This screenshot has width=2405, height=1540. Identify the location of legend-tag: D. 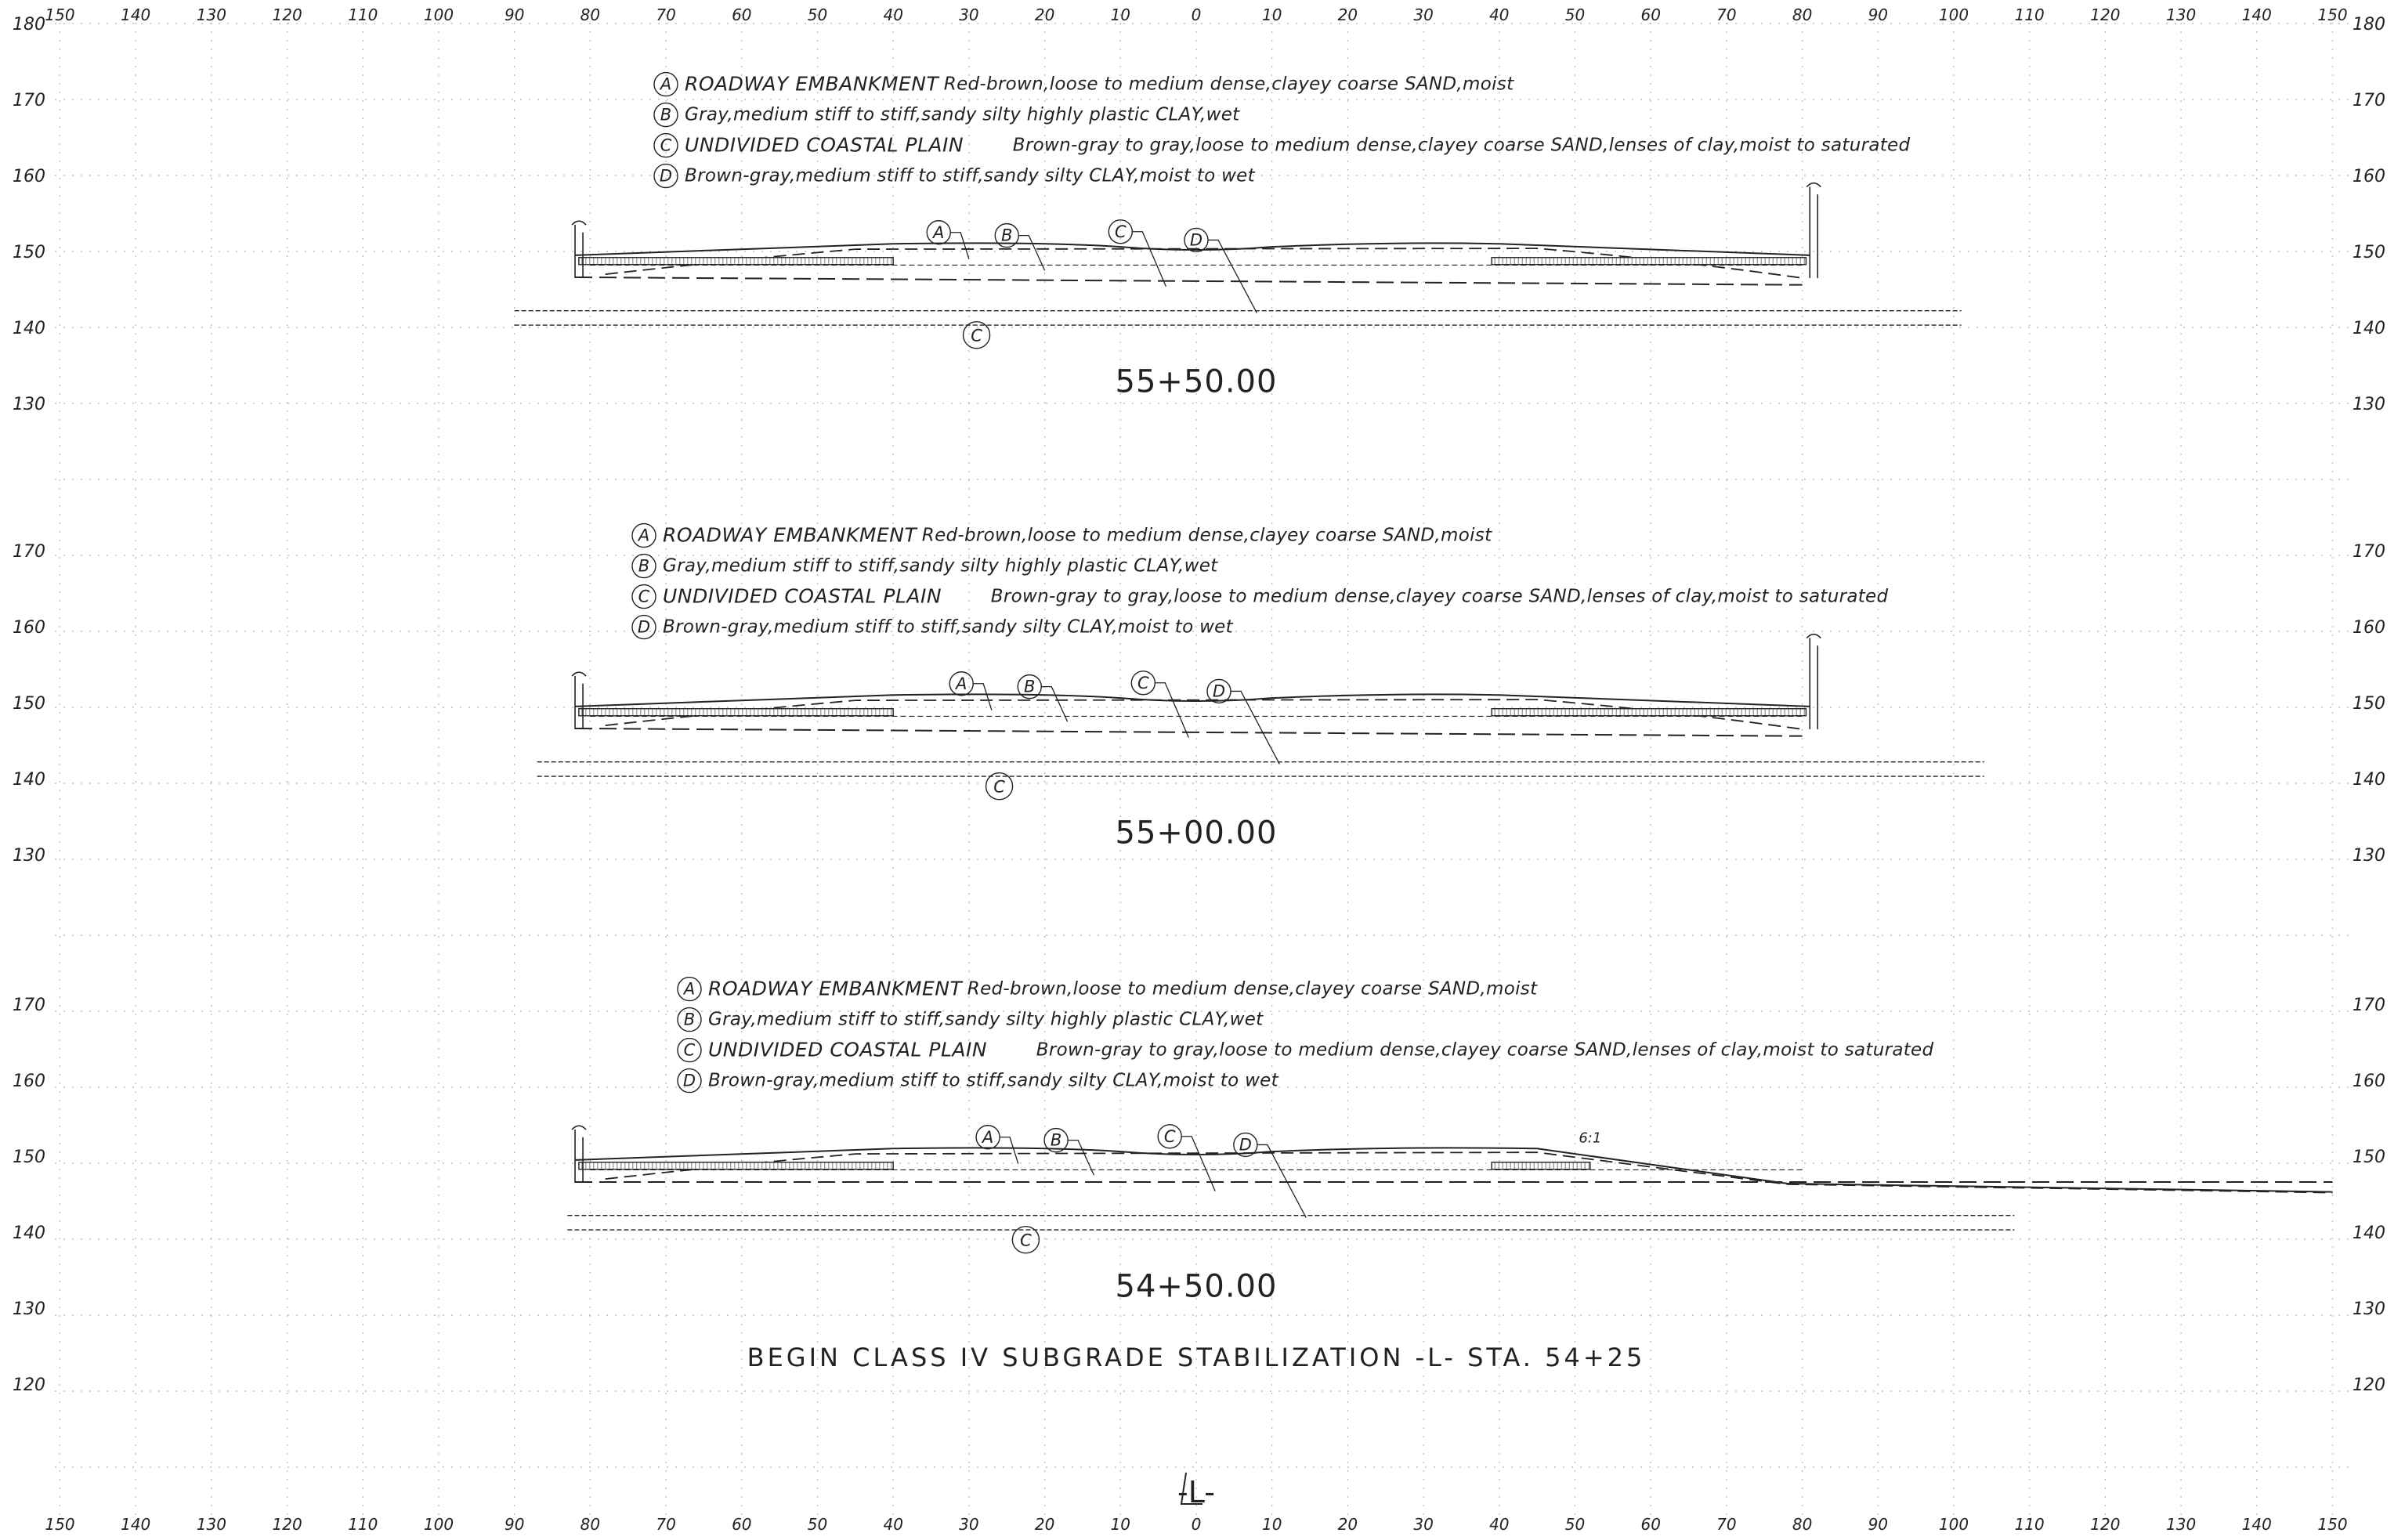
(644, 627).